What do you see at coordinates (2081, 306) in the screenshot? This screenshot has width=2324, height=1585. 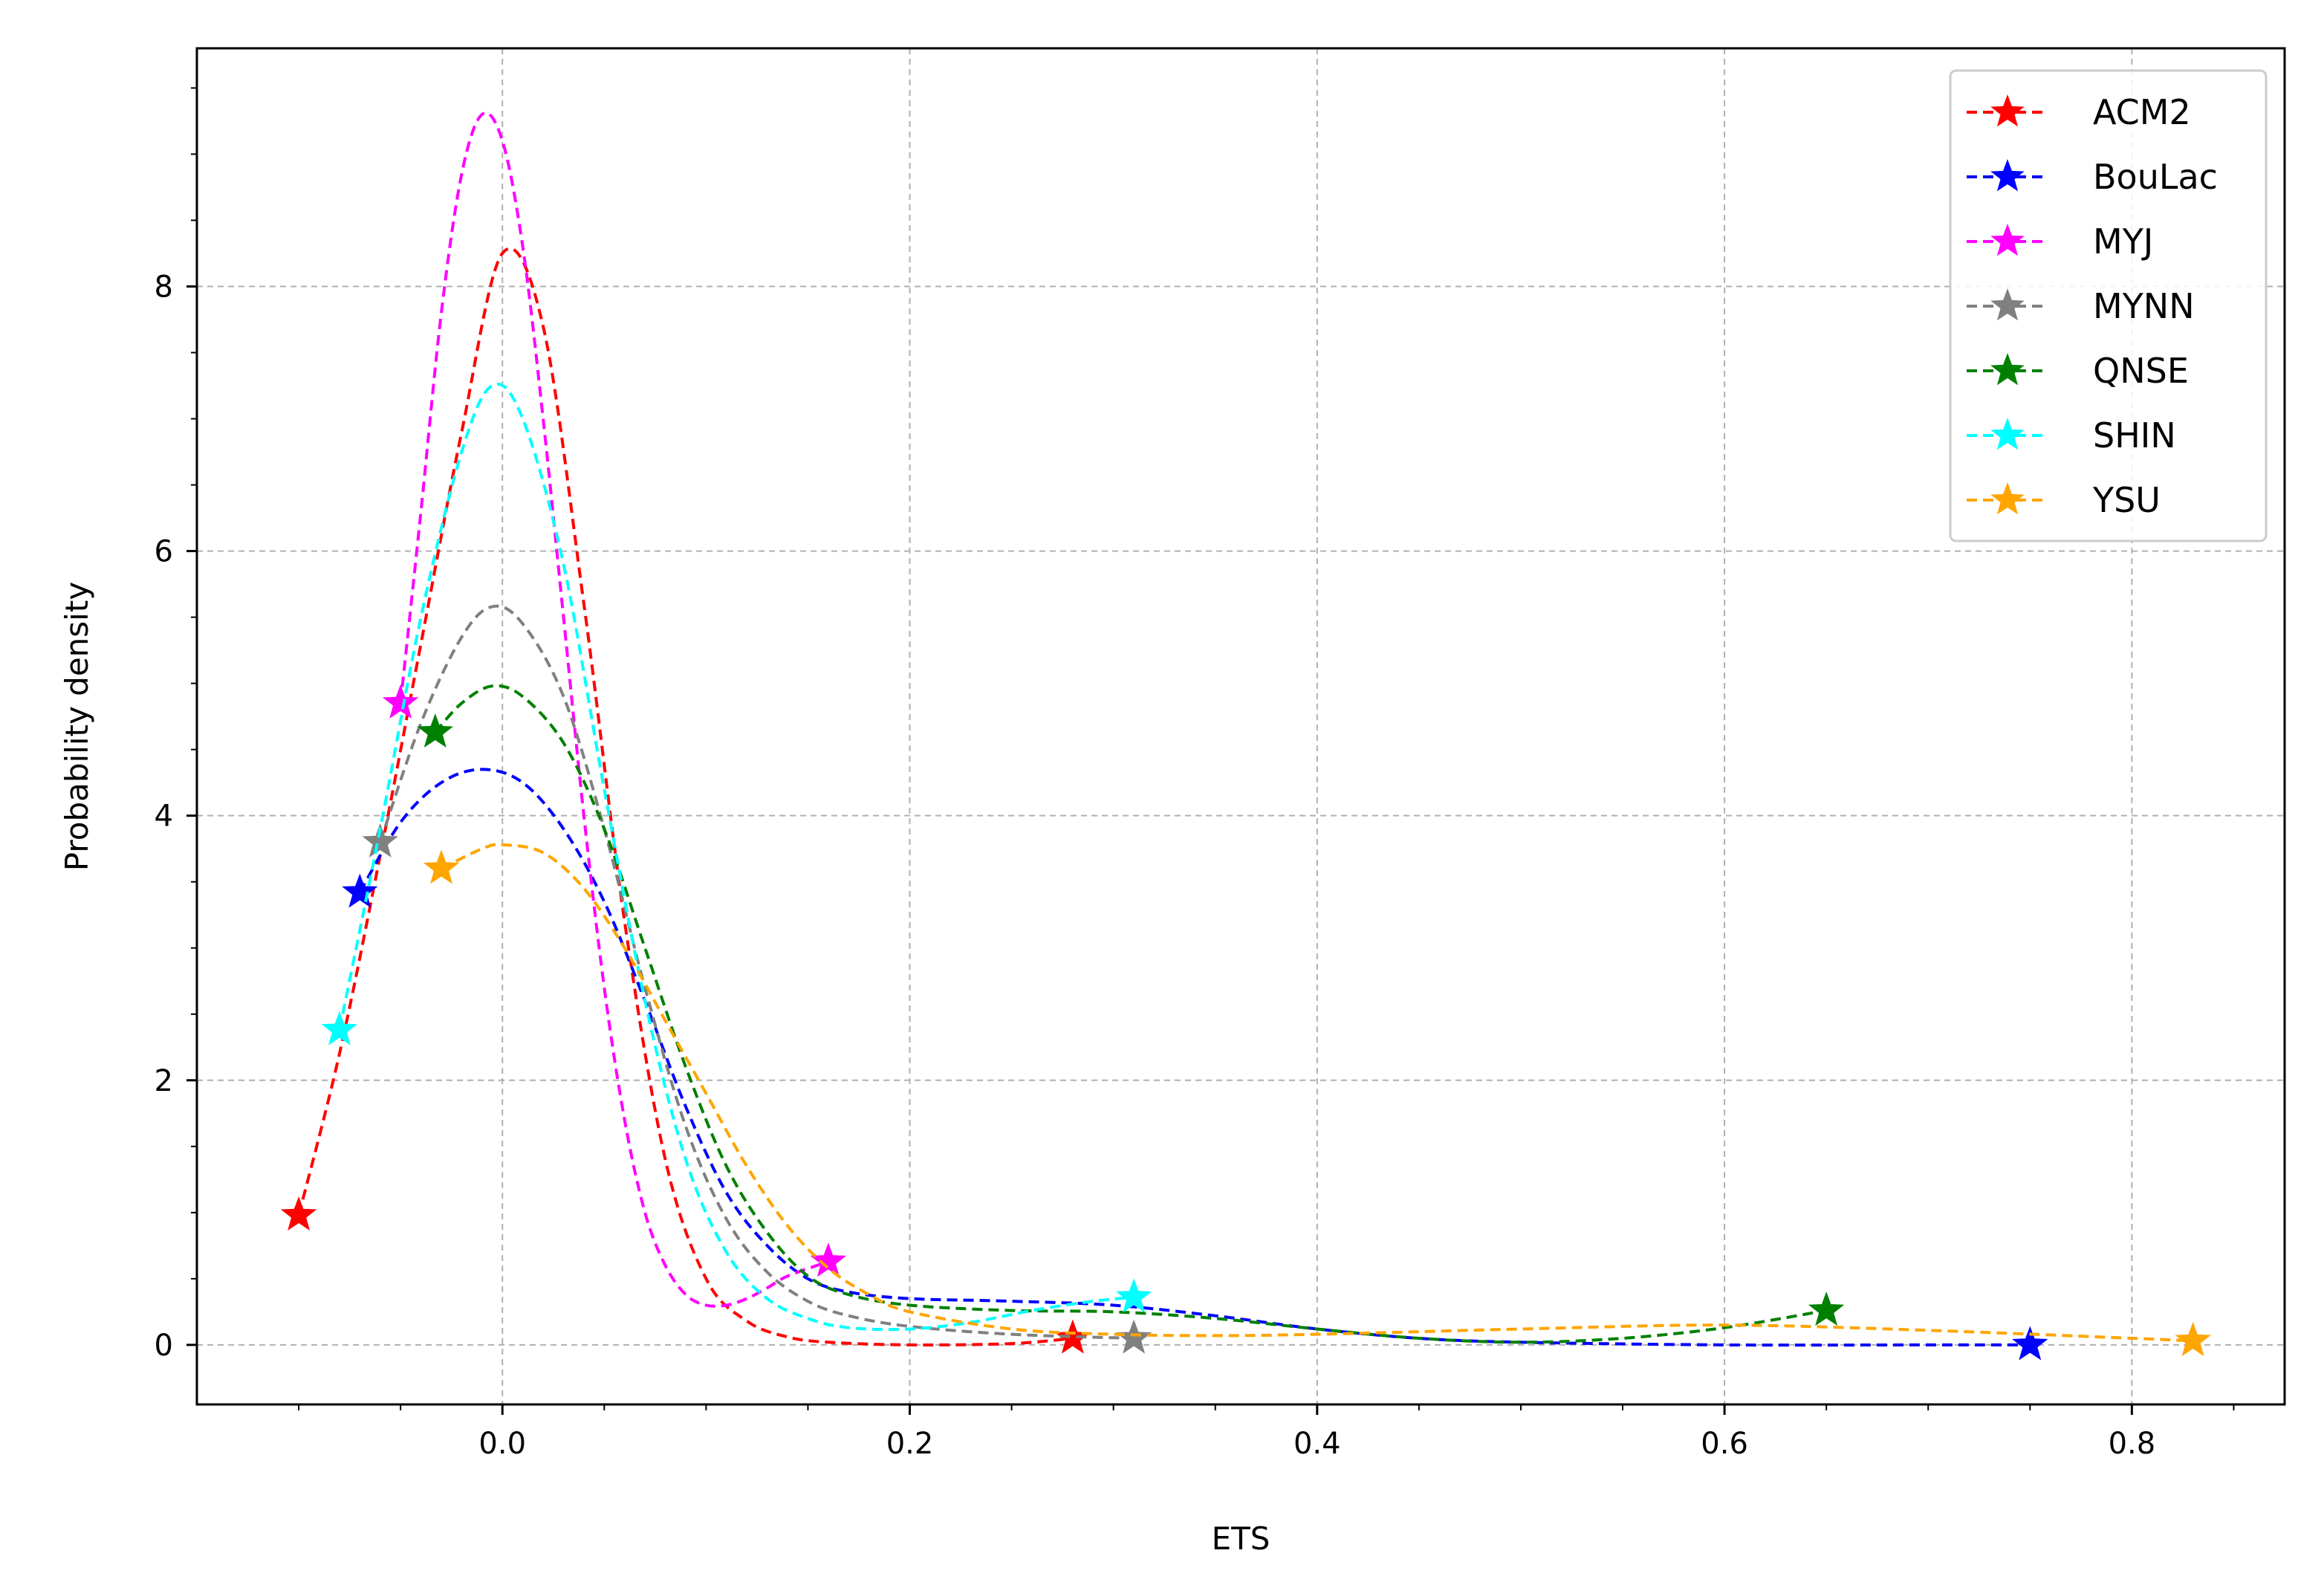 I see `legend-item-mynn: MYNN` at bounding box center [2081, 306].